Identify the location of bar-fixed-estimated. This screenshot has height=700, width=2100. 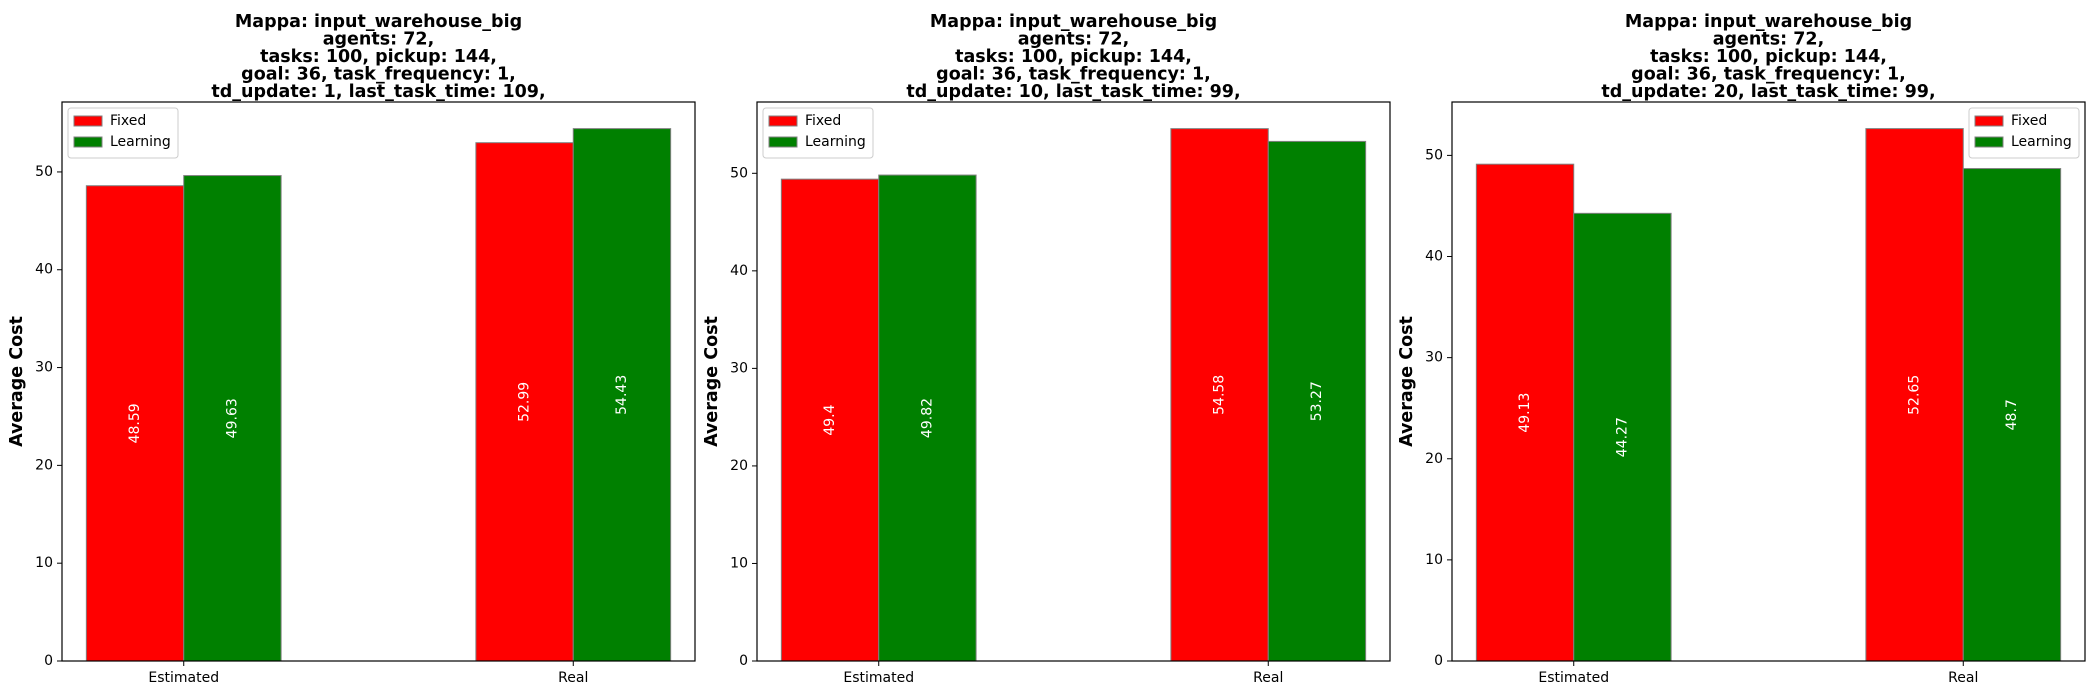
(830, 420).